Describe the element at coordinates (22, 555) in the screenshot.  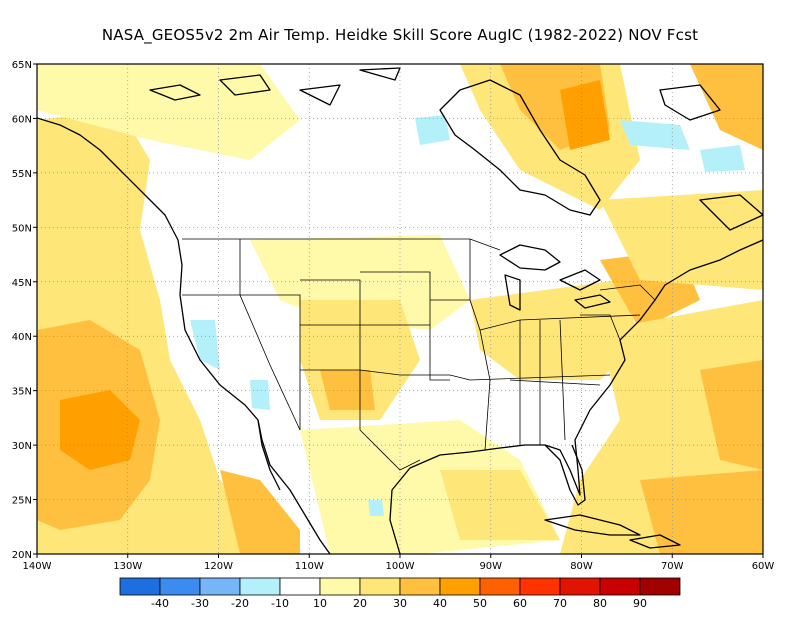
I see `lat-tick-label: 20N` at that location.